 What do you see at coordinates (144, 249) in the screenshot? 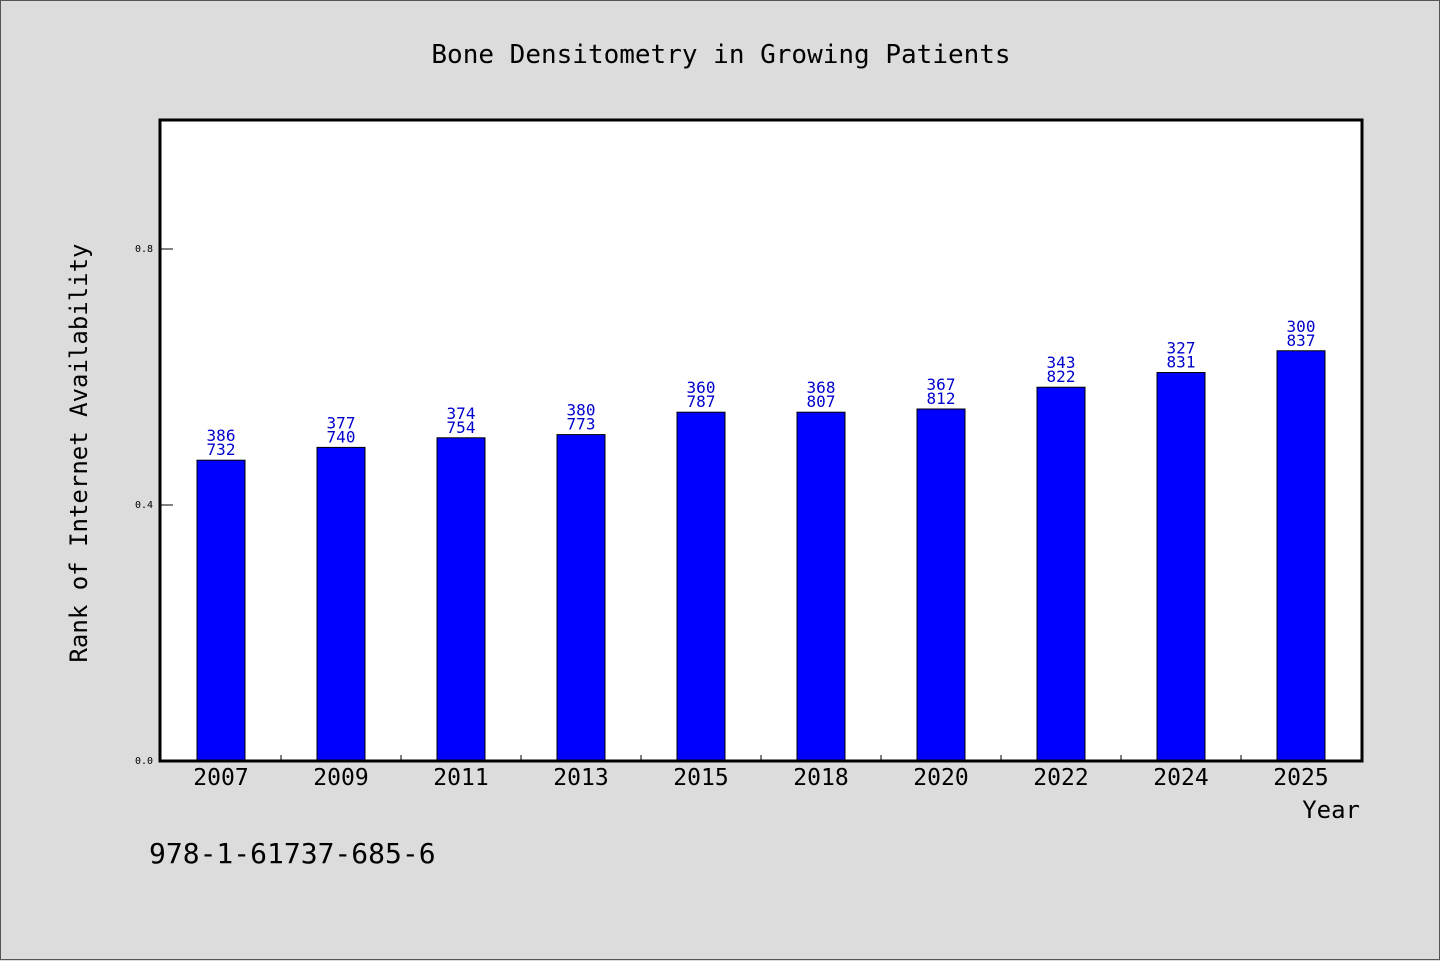
I see `y-tick-label: 0.8` at bounding box center [144, 249].